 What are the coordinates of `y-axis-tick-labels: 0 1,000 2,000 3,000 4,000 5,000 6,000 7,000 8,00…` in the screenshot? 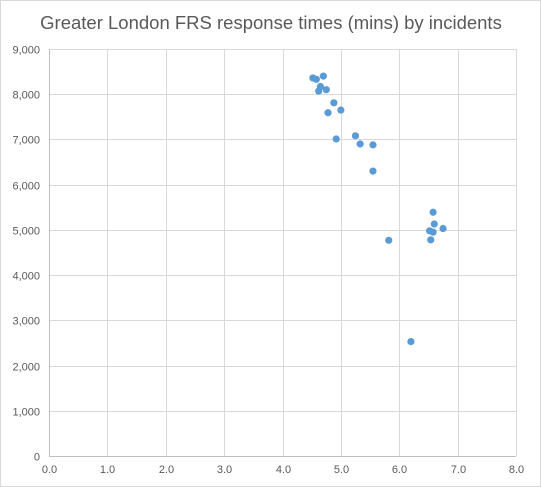 It's located at (26, 254).